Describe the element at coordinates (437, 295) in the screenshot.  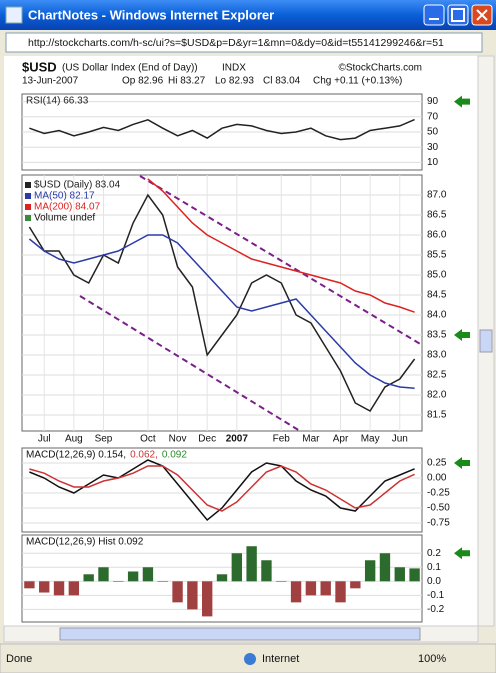
I see `y-tick-label: 84.5` at that location.